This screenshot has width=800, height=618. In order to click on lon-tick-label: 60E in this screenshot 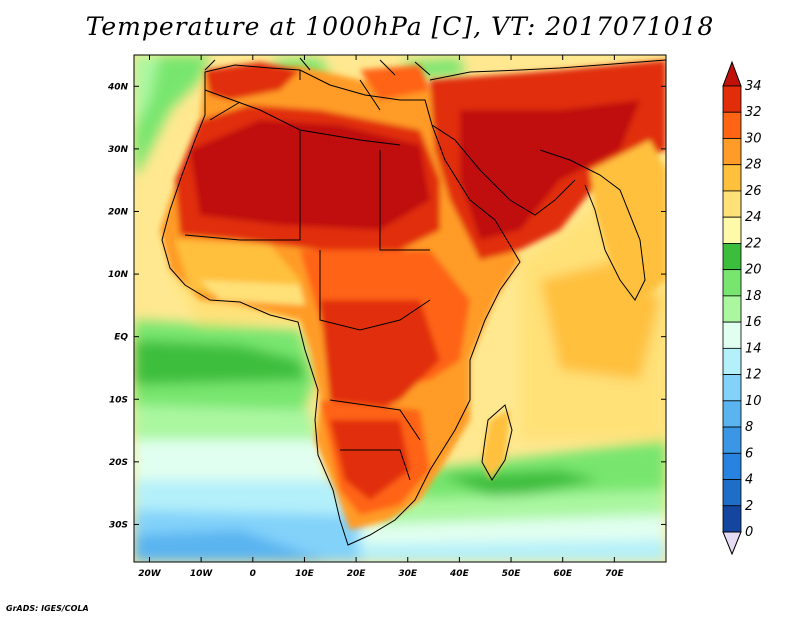, I will do `click(563, 574)`.